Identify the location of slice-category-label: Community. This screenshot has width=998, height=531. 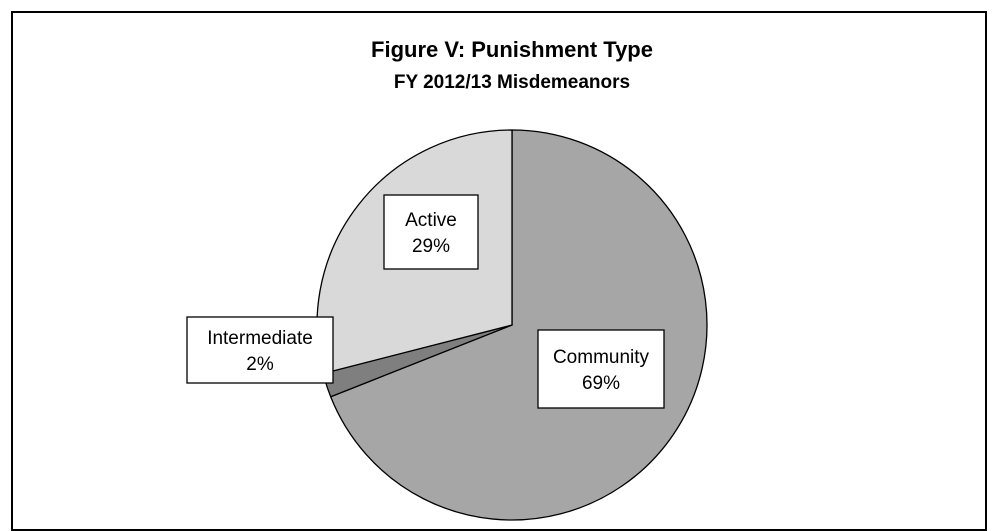
(601, 357).